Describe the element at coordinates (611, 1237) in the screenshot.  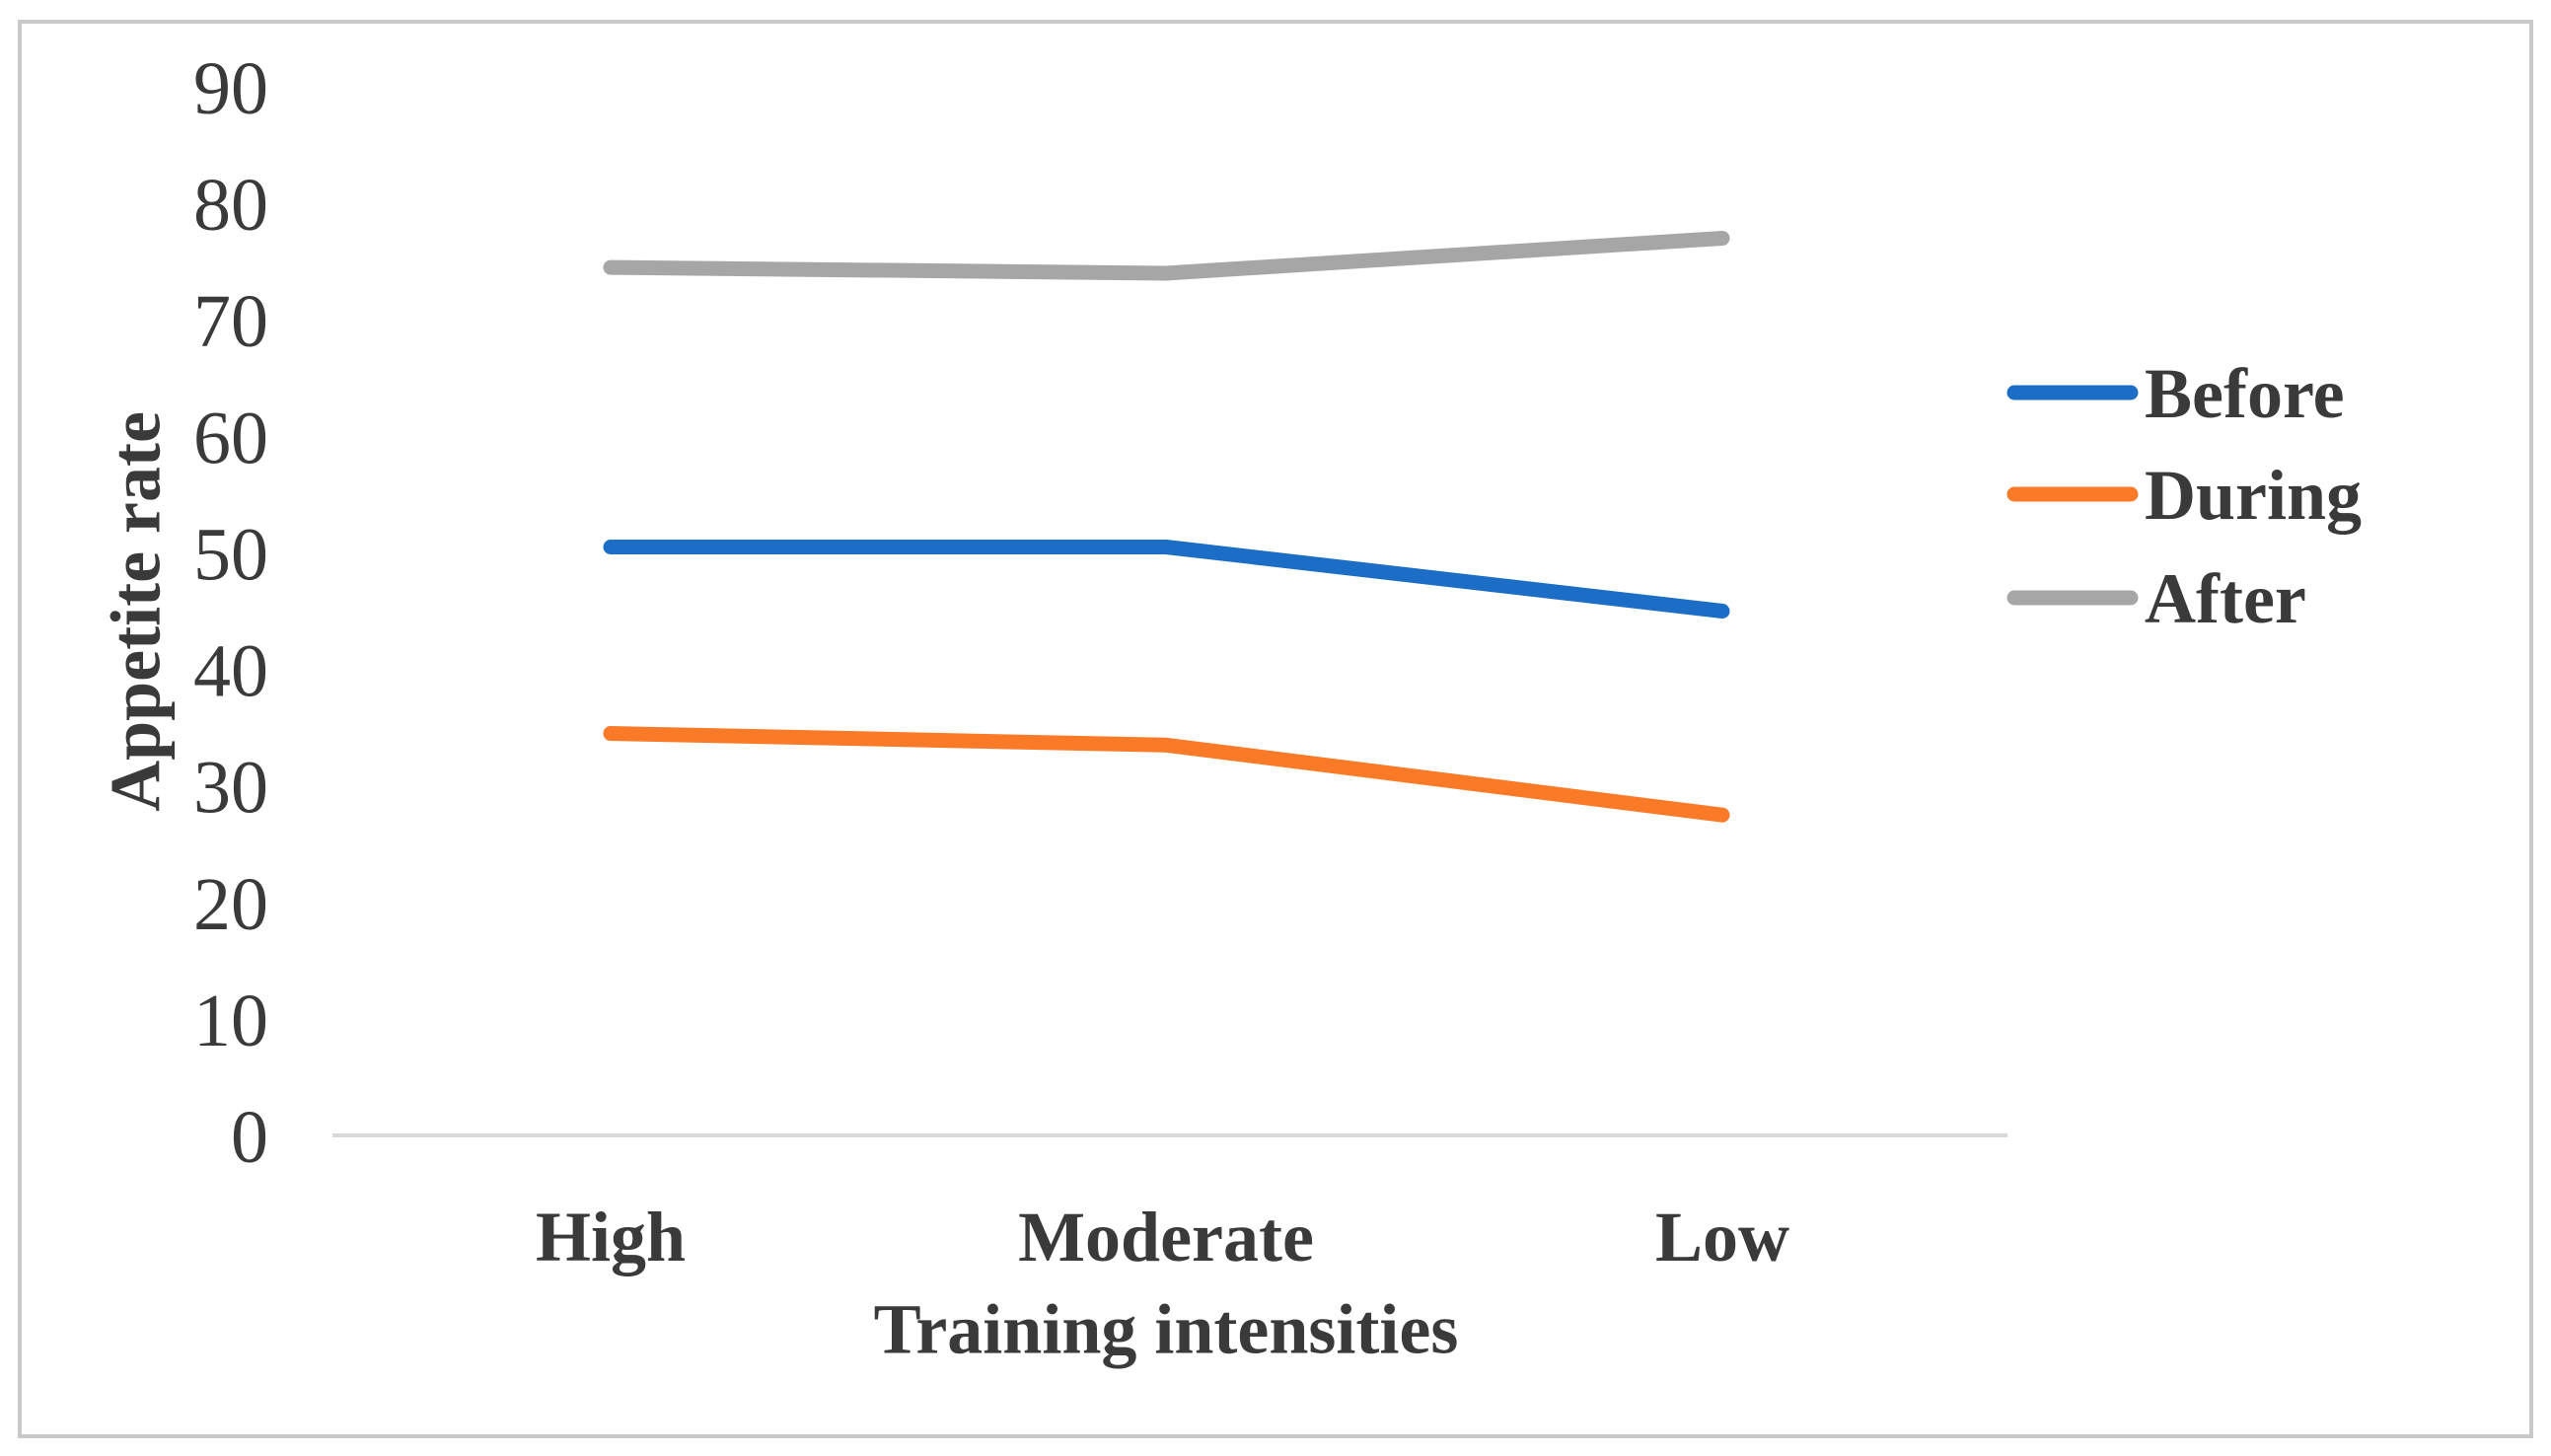
I see `category-label-high: High` at that location.